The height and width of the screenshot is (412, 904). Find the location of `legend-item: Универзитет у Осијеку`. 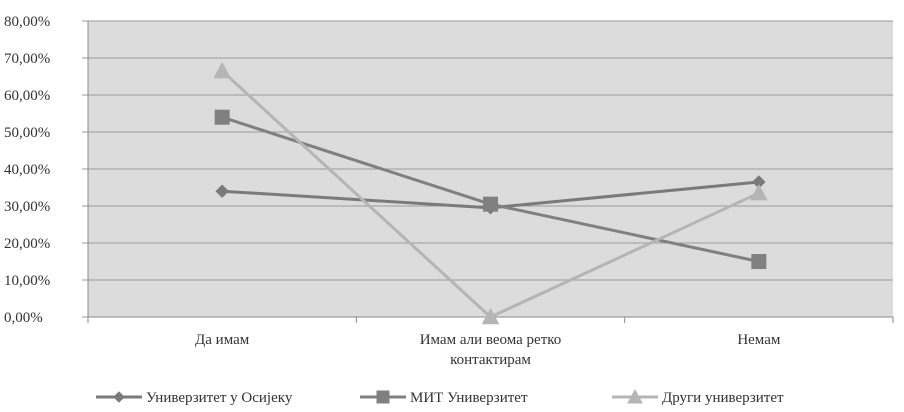

legend-item: Универзитет у Осијеку is located at coordinates (194, 398).